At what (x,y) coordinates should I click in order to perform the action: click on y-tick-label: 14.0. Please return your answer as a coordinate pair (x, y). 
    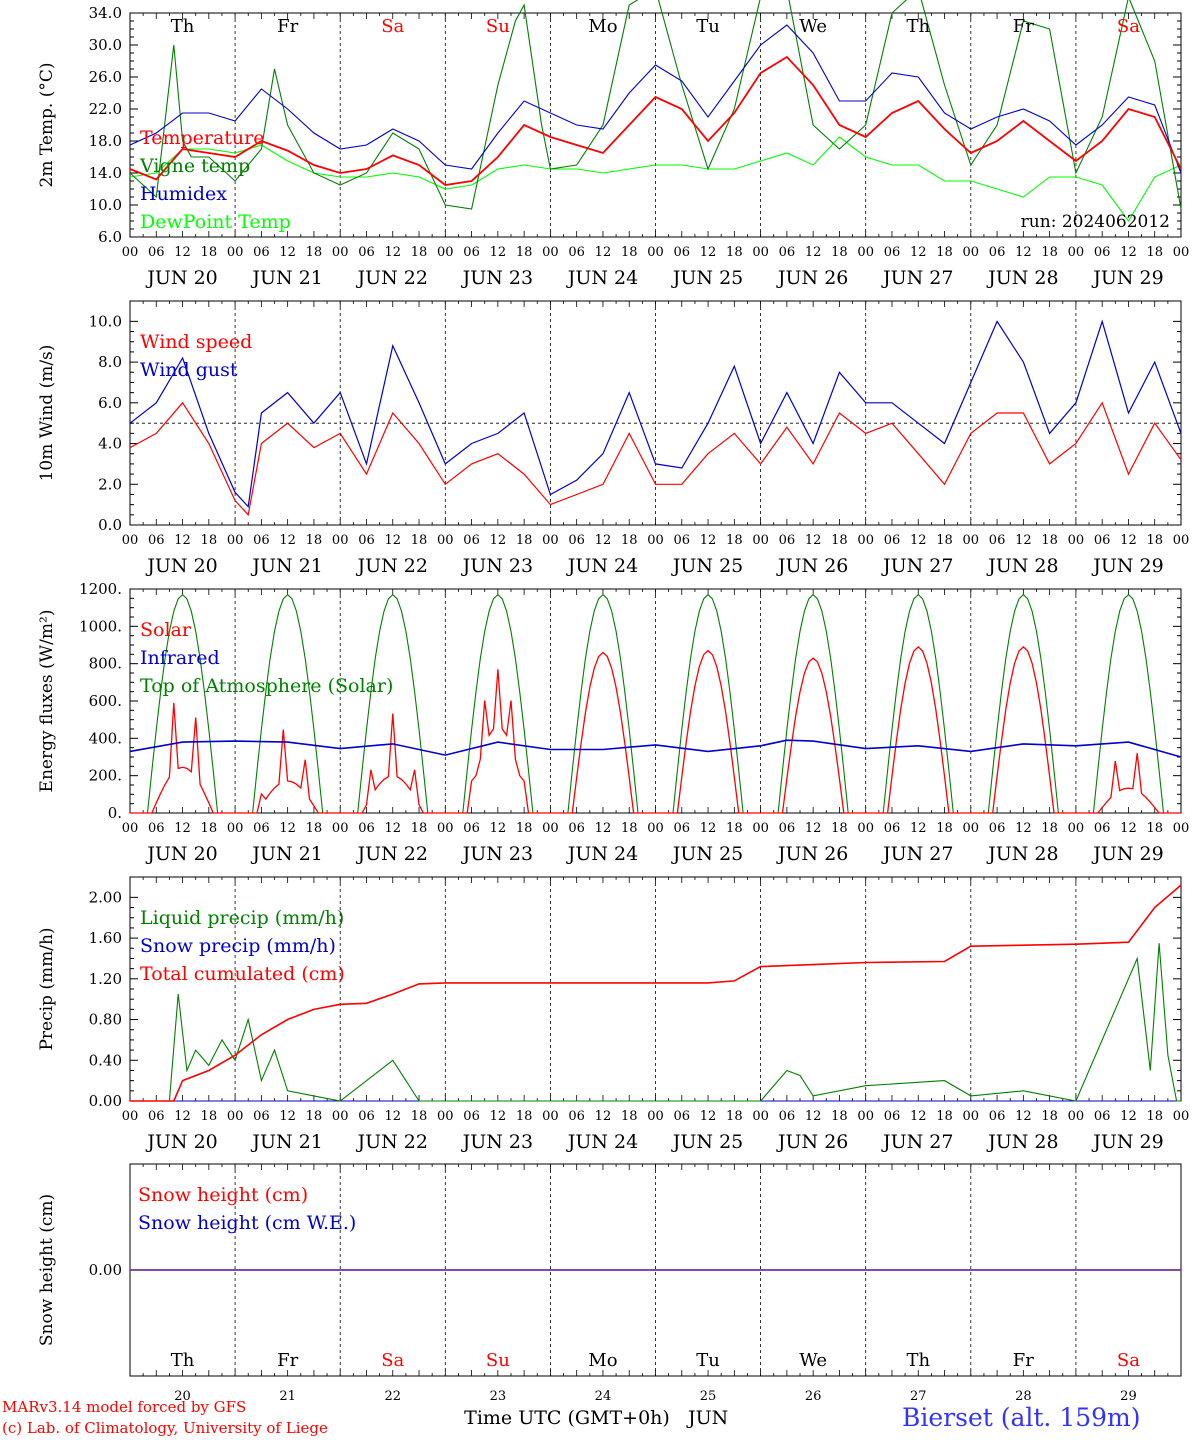
    Looking at the image, I should click on (105, 173).